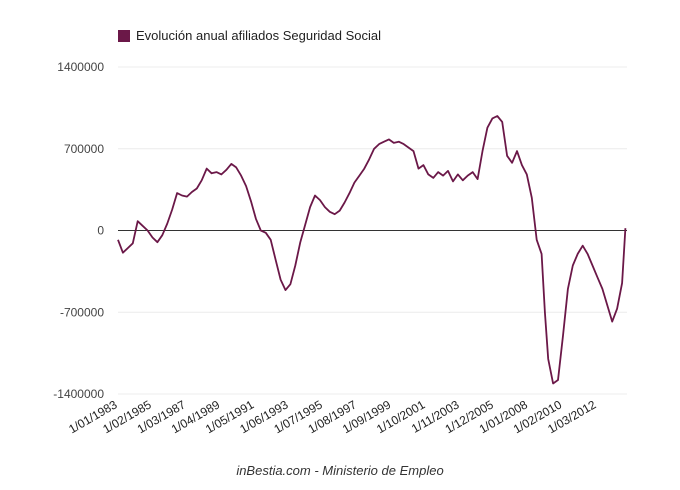 The image size is (680, 490). What do you see at coordinates (124, 35) in the screenshot?
I see `legend-swatch` at bounding box center [124, 35].